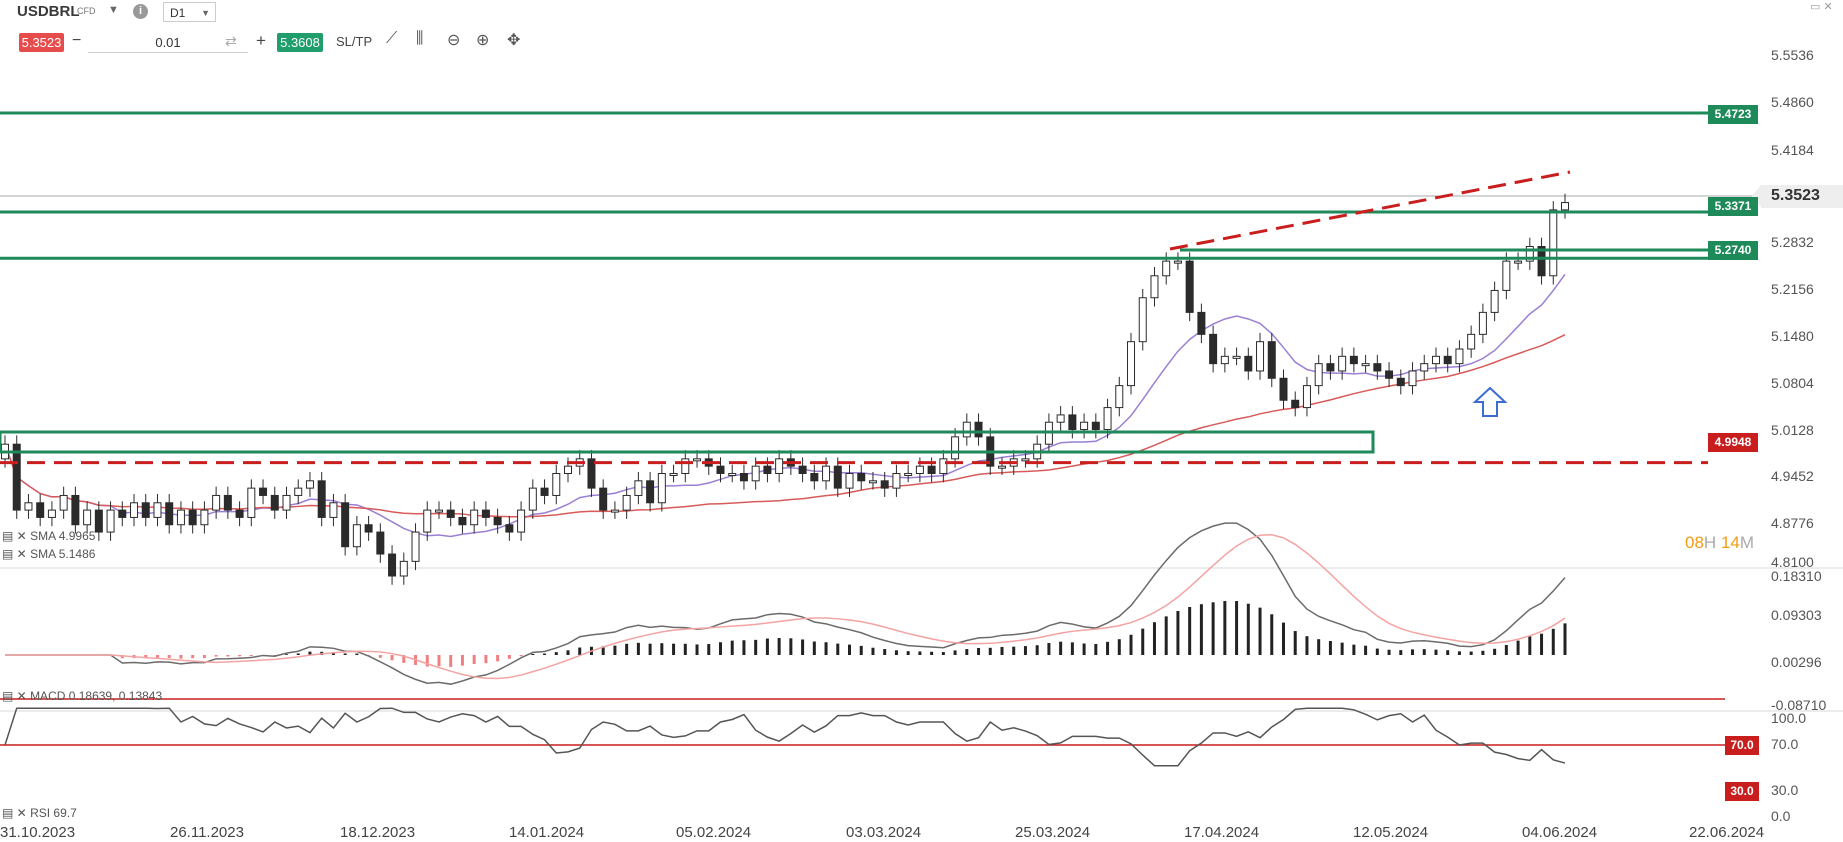 The height and width of the screenshot is (842, 1843). I want to click on timeframe-value: D1, so click(178, 13).